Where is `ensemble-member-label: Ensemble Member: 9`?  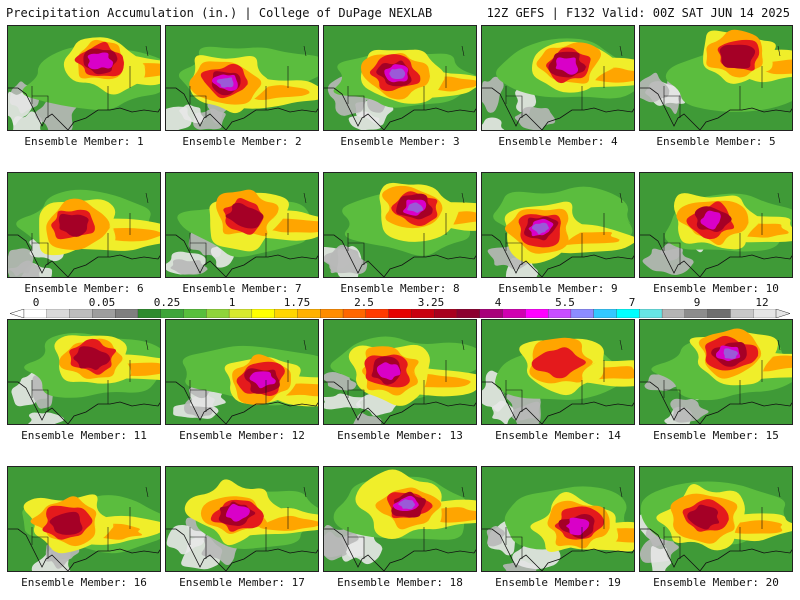
ensemble-member-label: Ensemble Member: 9 is located at coordinates (558, 288).